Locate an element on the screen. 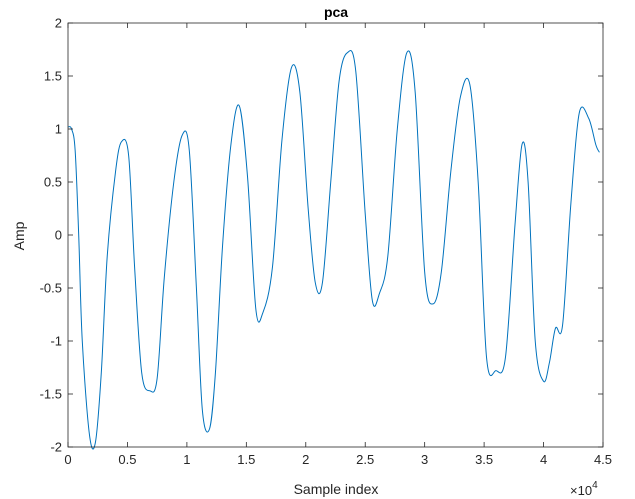 The image size is (635, 499). y-tick-label: -1 is located at coordinates (56, 341).